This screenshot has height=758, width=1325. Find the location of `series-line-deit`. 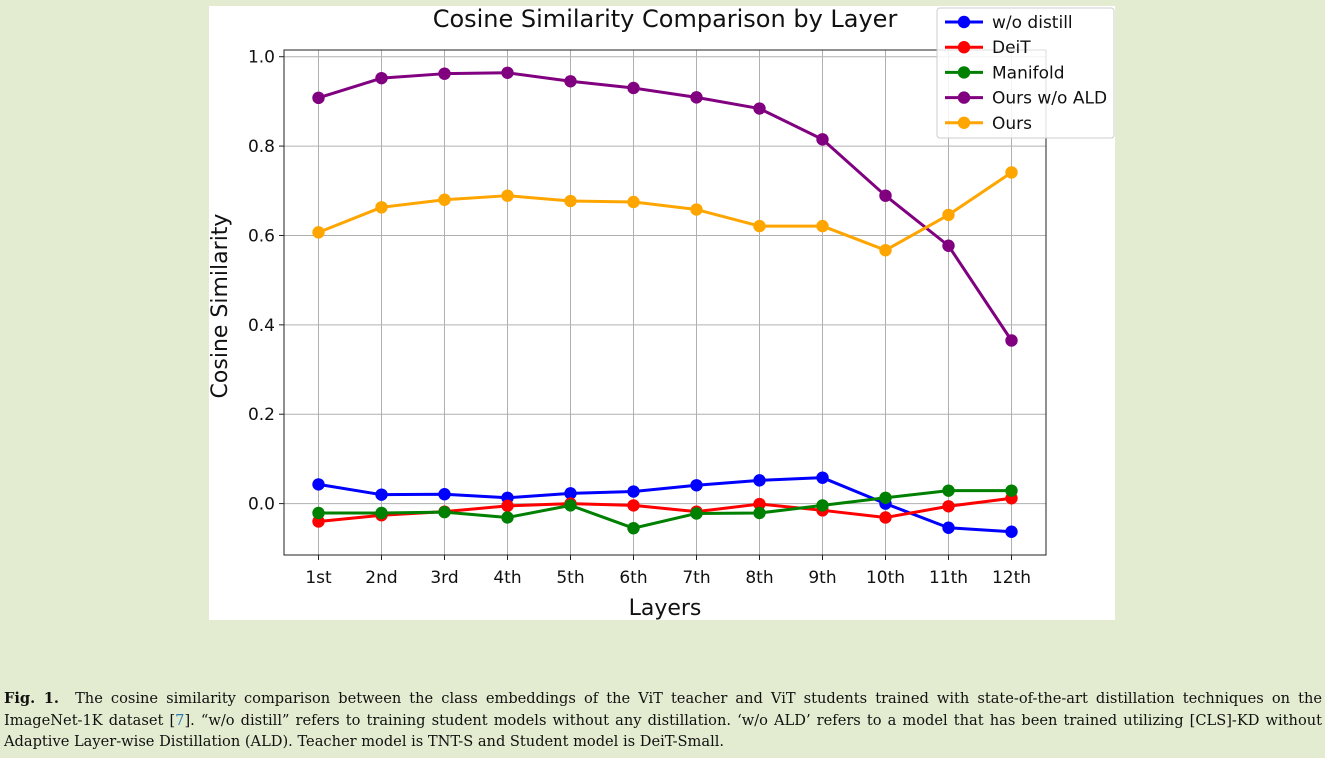

series-line-deit is located at coordinates (665, 509).